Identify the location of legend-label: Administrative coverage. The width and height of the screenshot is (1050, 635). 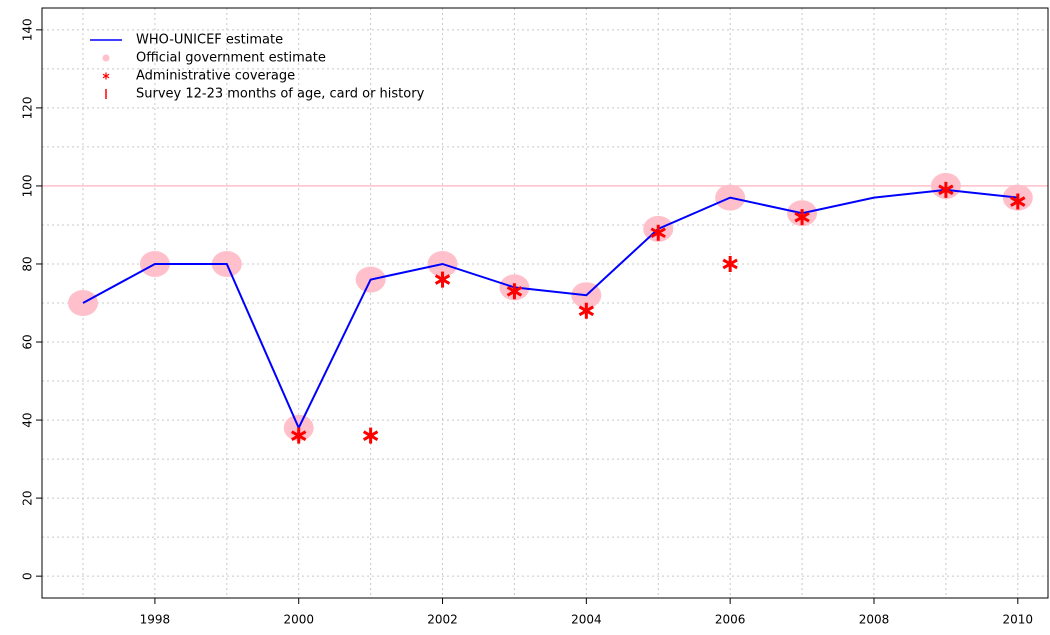
(215, 76).